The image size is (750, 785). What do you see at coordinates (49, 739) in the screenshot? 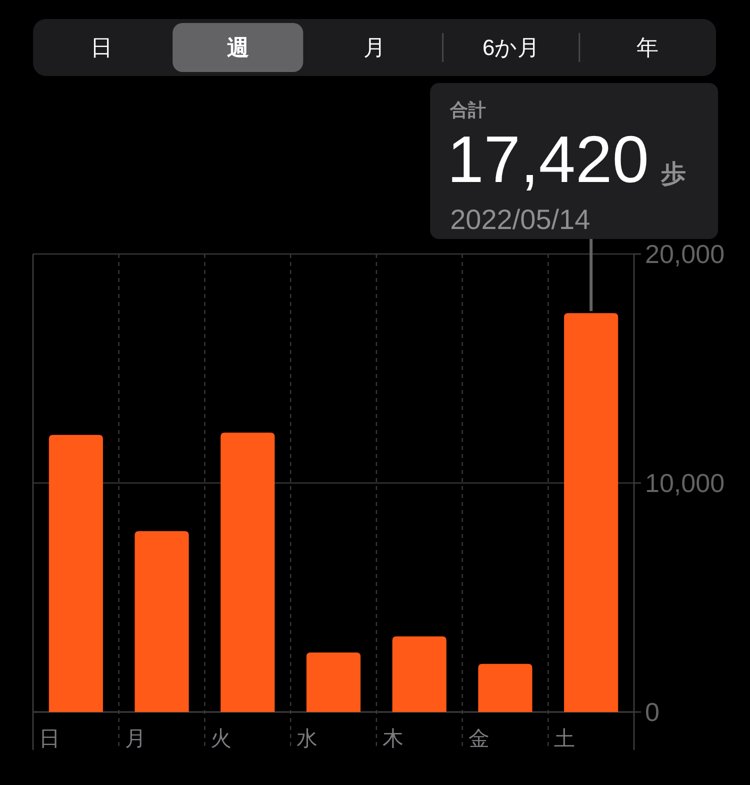
I see `x-tick-label: 日` at bounding box center [49, 739].